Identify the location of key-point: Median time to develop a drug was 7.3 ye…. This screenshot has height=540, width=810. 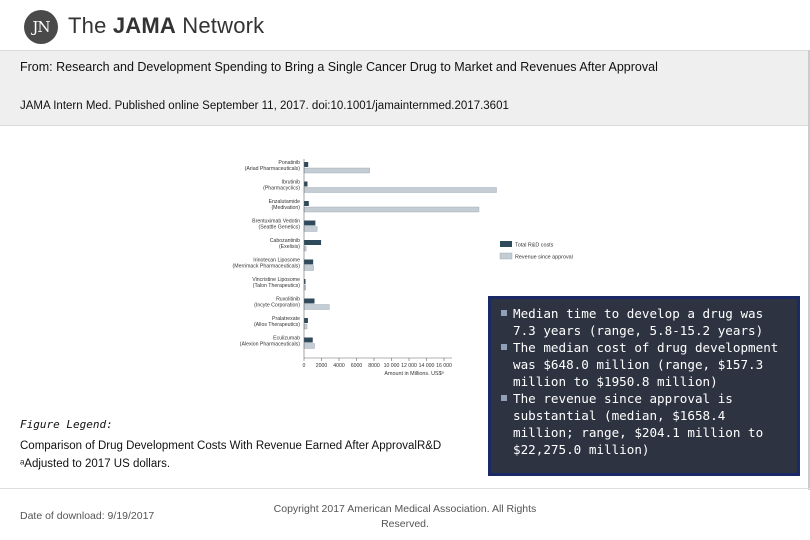
(645, 322).